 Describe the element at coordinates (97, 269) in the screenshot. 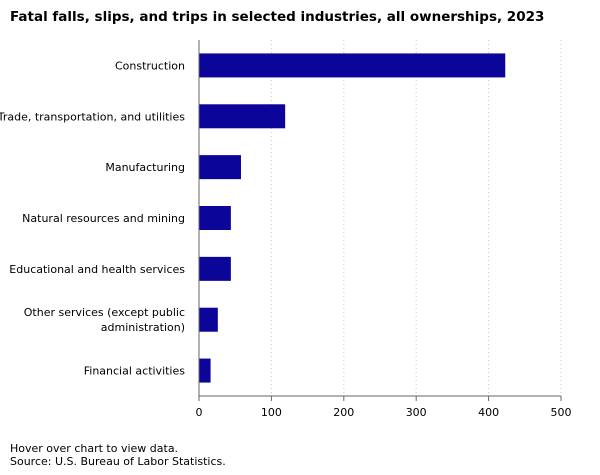

I see `category-label-4: Educational and health services` at that location.